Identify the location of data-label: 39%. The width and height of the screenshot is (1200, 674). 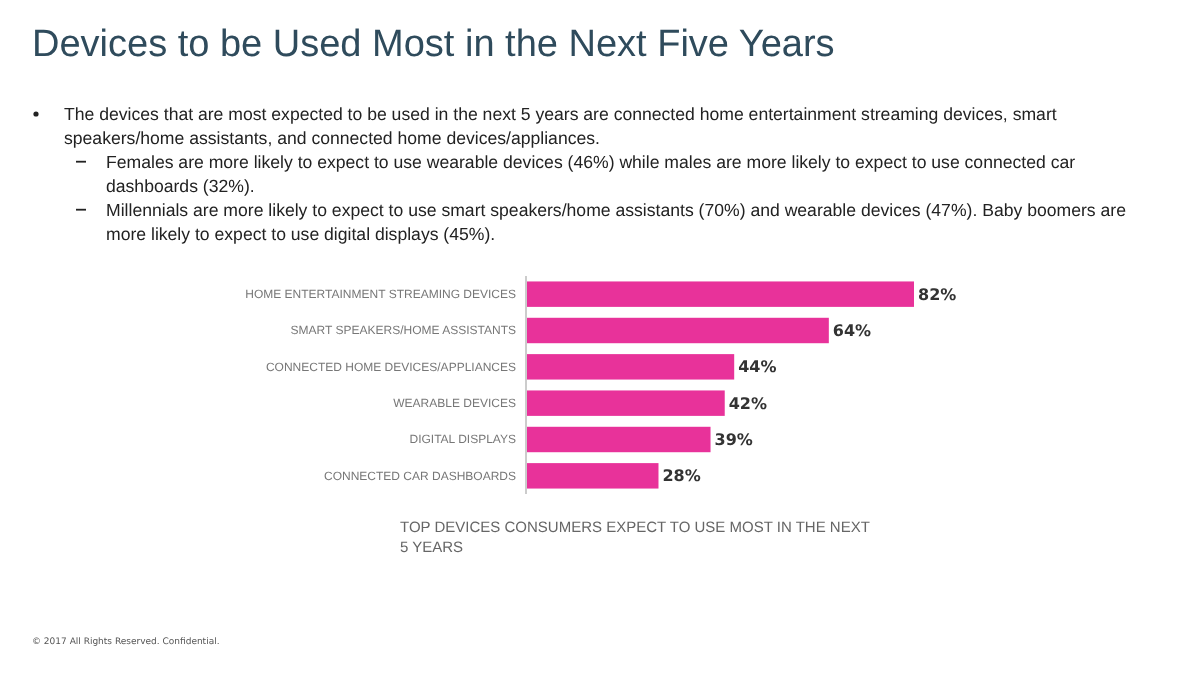
(733, 440).